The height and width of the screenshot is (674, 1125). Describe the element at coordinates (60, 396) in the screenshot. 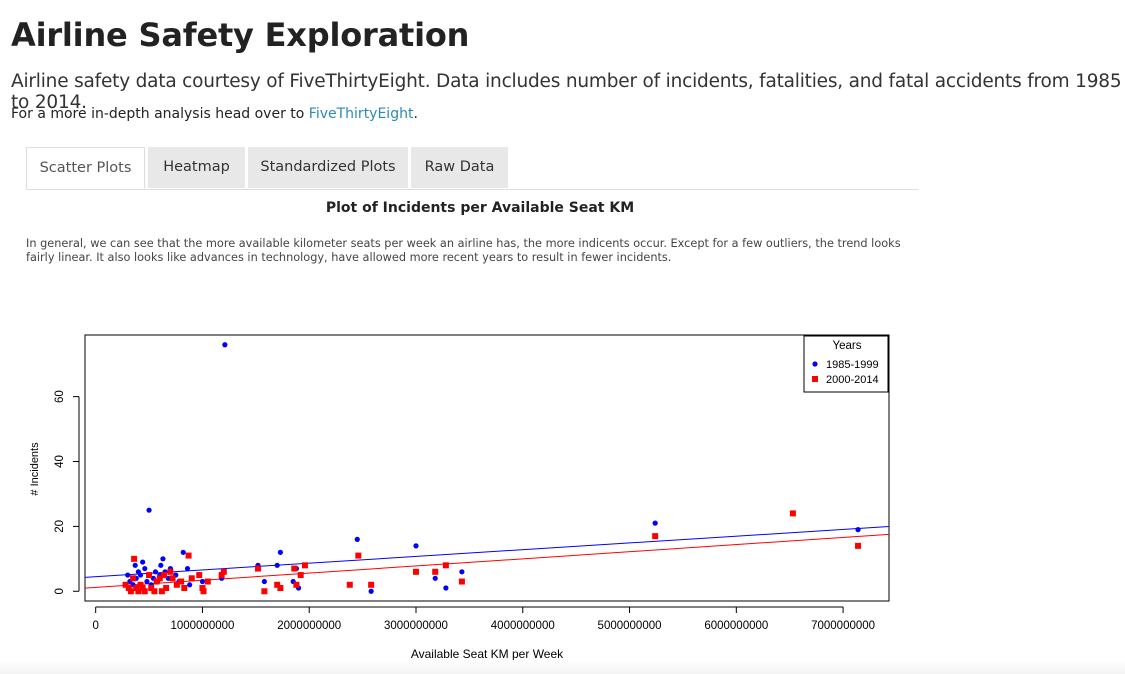

I see `y-tick-label: 60` at that location.